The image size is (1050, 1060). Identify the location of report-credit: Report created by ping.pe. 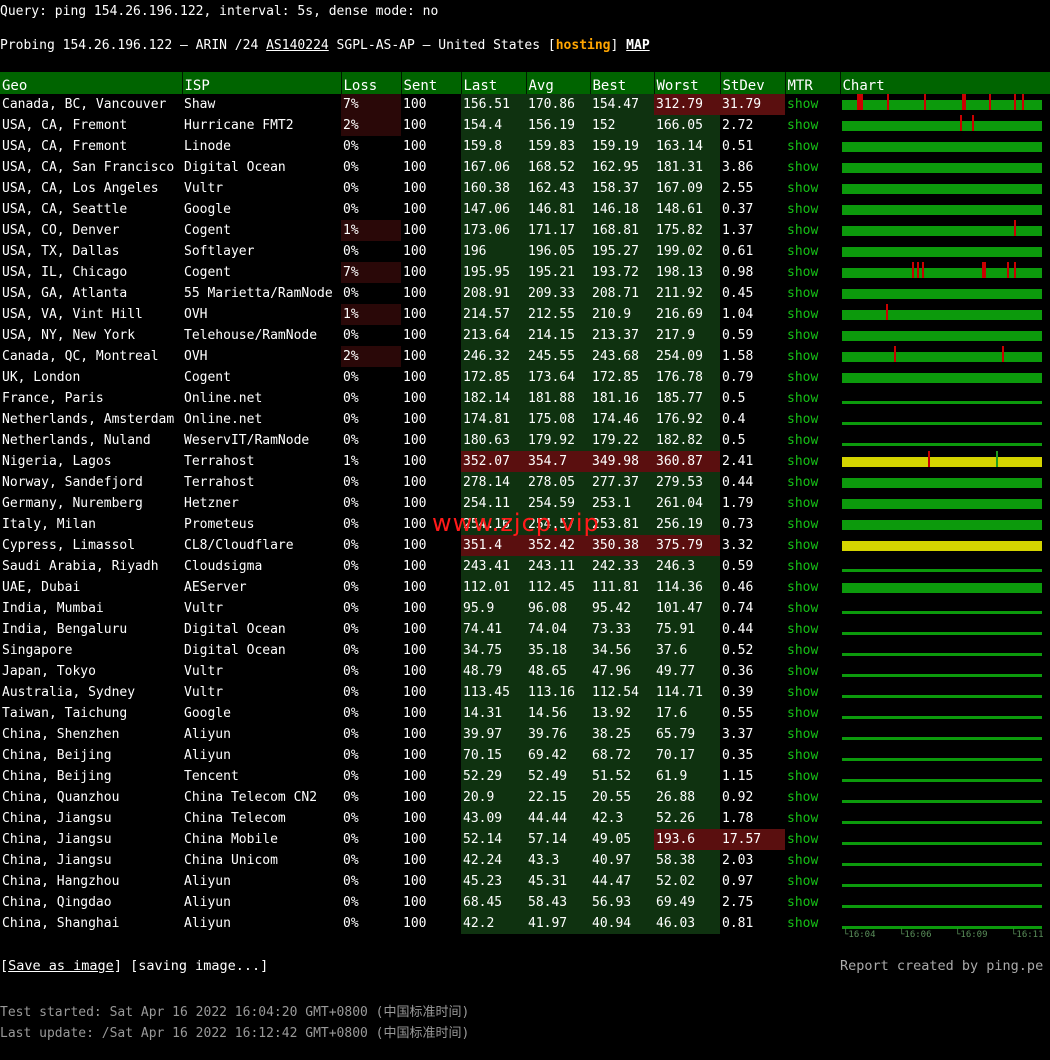
(942, 966).